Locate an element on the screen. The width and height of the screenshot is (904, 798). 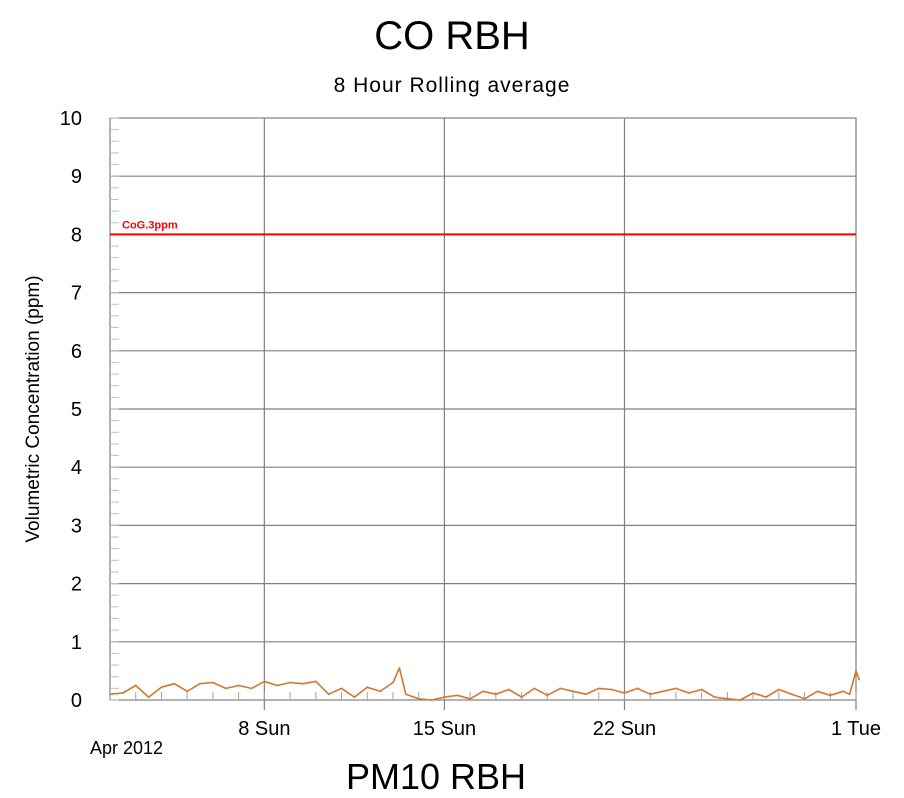
series-line is located at coordinates (484, 684).